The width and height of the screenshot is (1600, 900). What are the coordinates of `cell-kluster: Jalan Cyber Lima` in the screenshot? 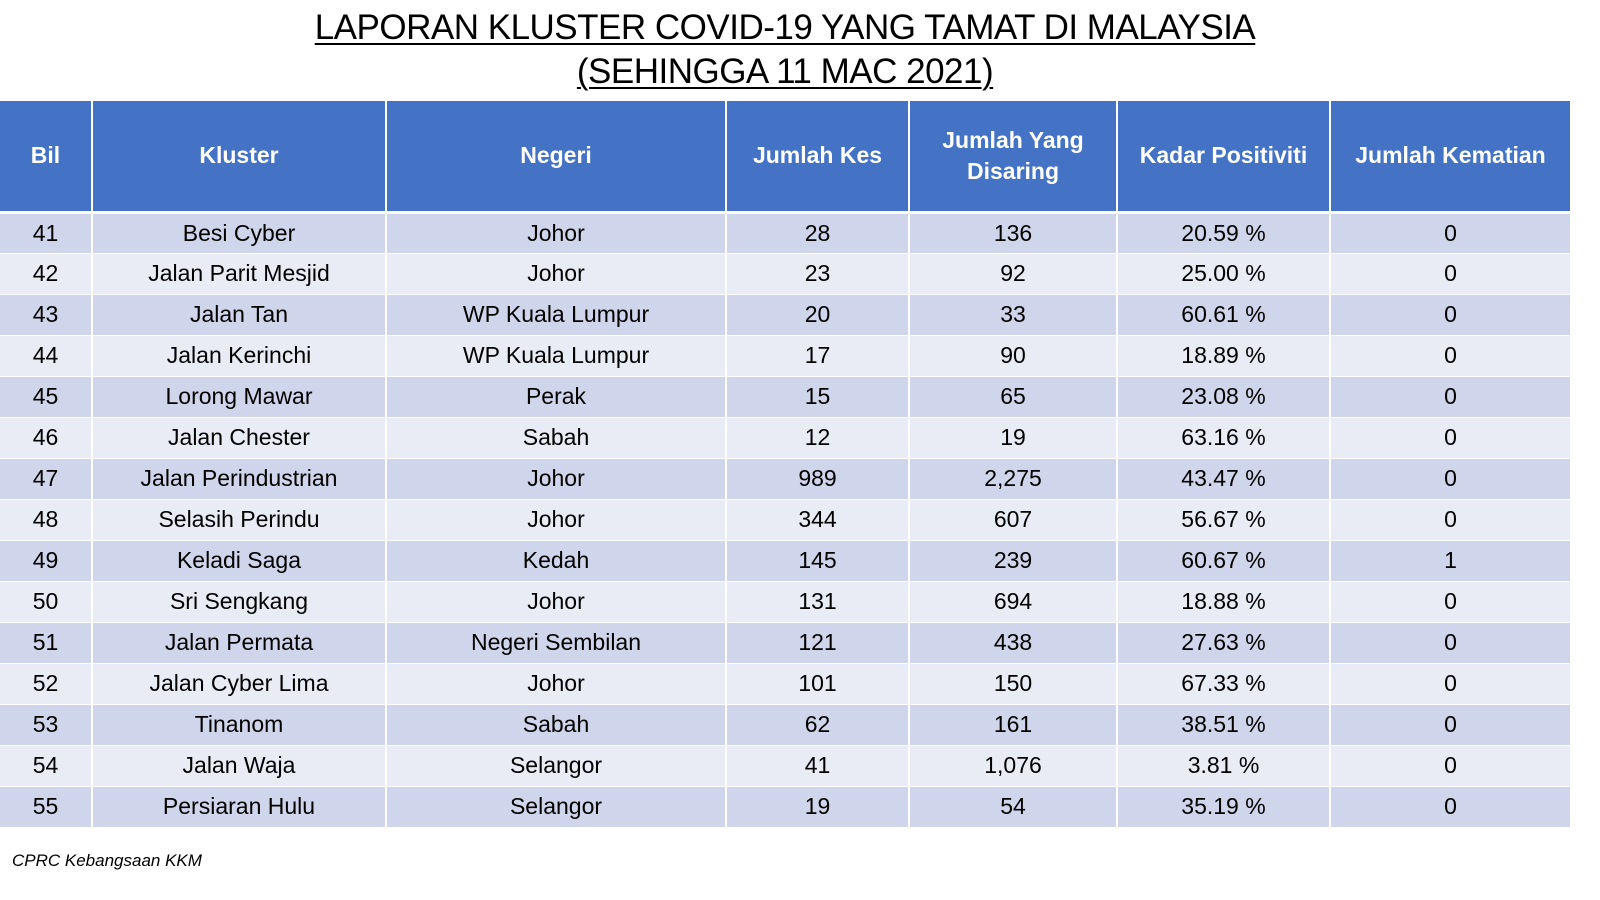 It's located at (238, 683).